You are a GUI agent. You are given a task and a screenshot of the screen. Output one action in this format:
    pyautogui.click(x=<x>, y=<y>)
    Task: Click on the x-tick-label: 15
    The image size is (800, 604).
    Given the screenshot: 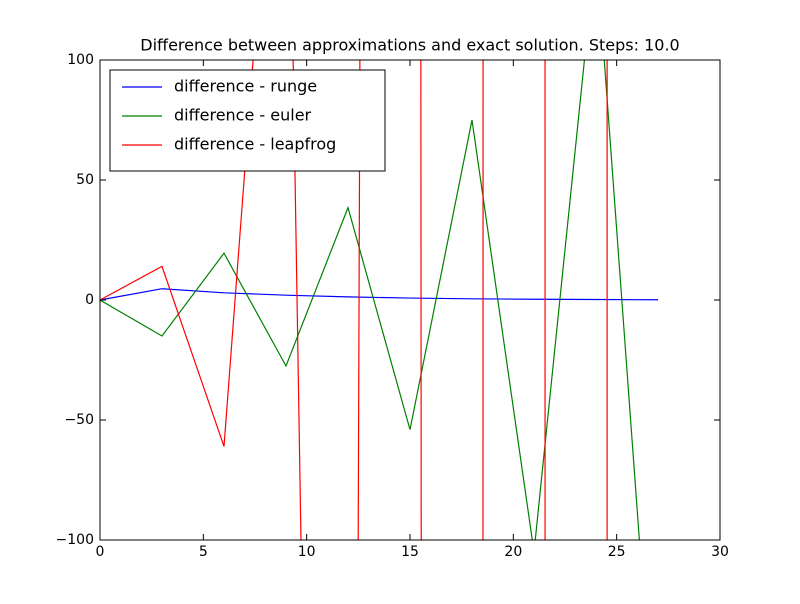 What is the action you would take?
    pyautogui.click(x=410, y=552)
    